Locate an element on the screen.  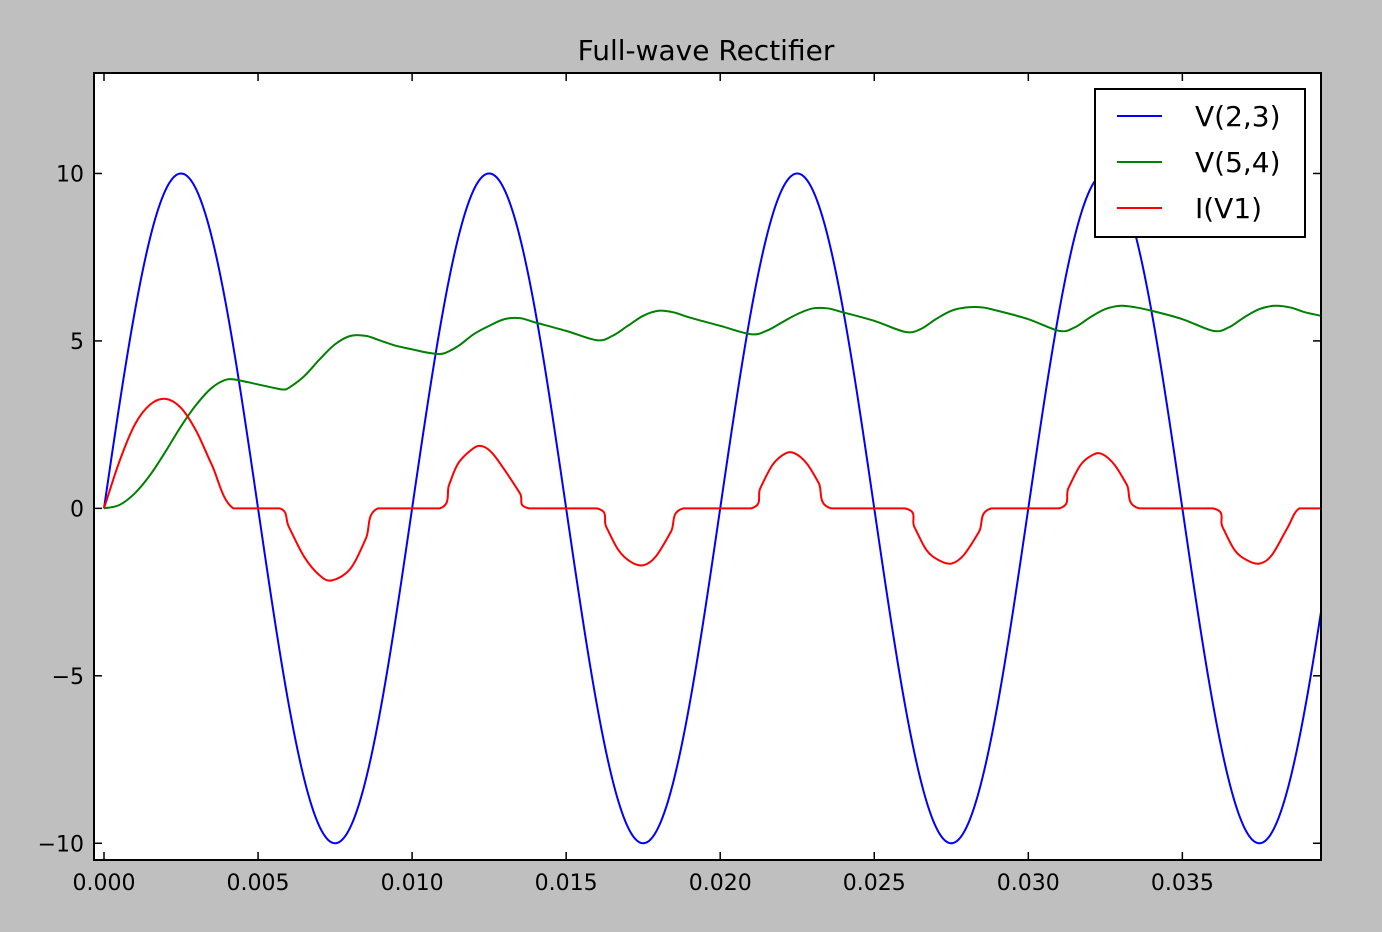
legend-label-1: V(5,4) is located at coordinates (1238, 162).